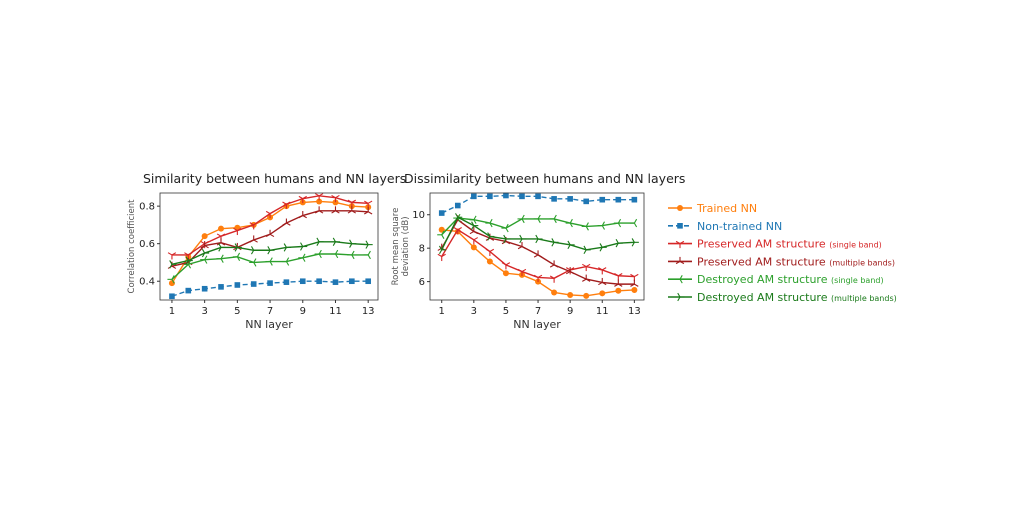 The height and width of the screenshot is (512, 1024). I want to click on x-tick-label: 3, so click(474, 311).